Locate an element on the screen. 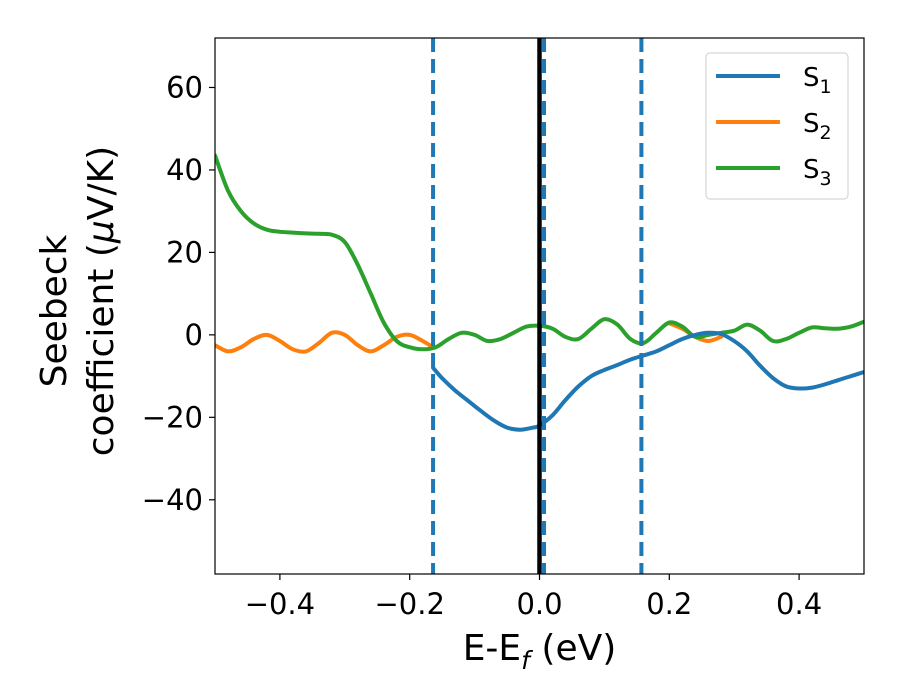  y-axis-label-line1: Seebeck is located at coordinates (54, 310).